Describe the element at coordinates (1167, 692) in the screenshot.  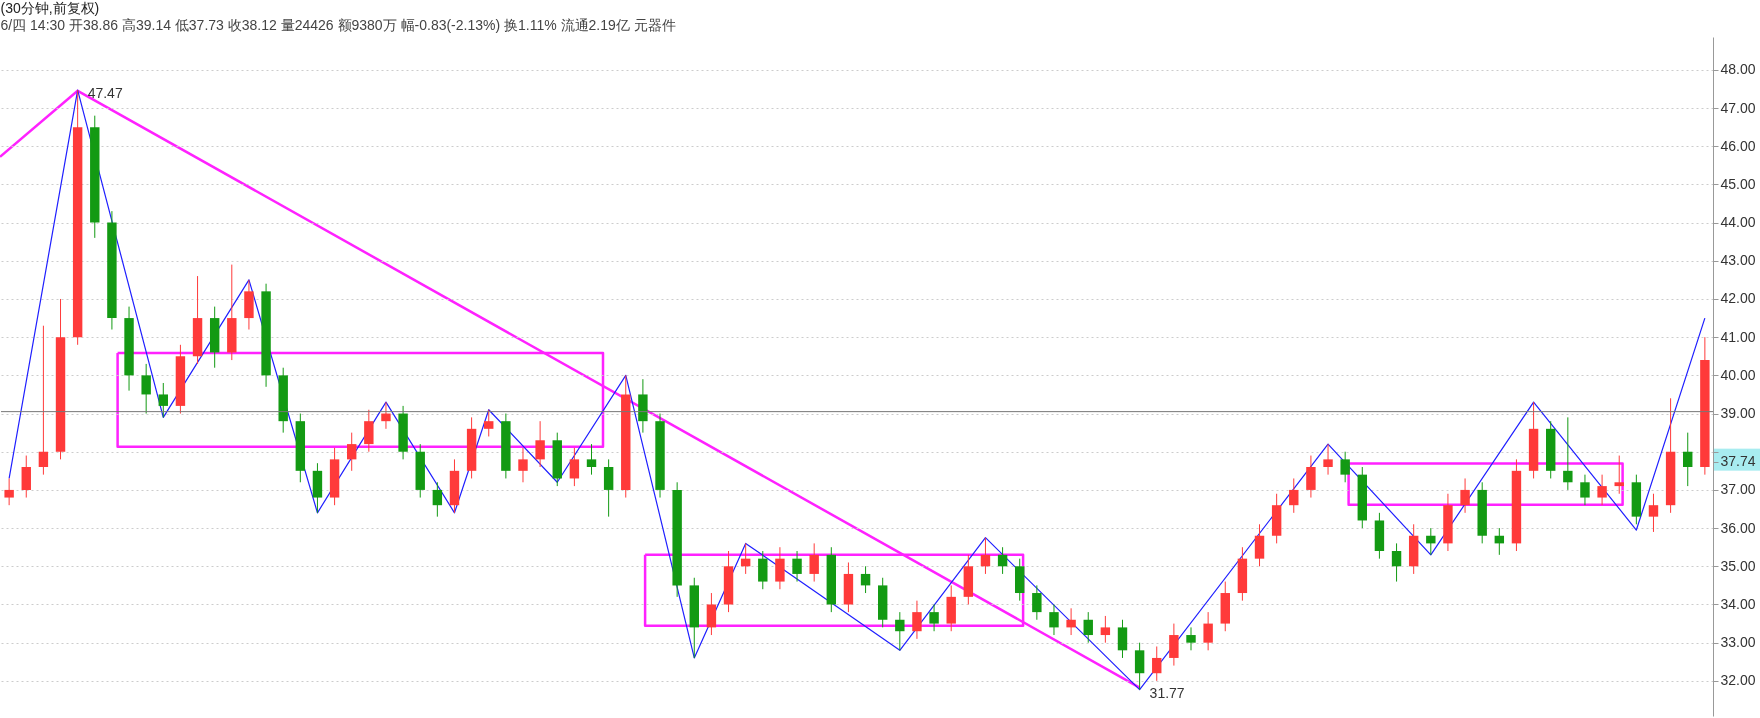
I see `annotation: 31.77` at that location.